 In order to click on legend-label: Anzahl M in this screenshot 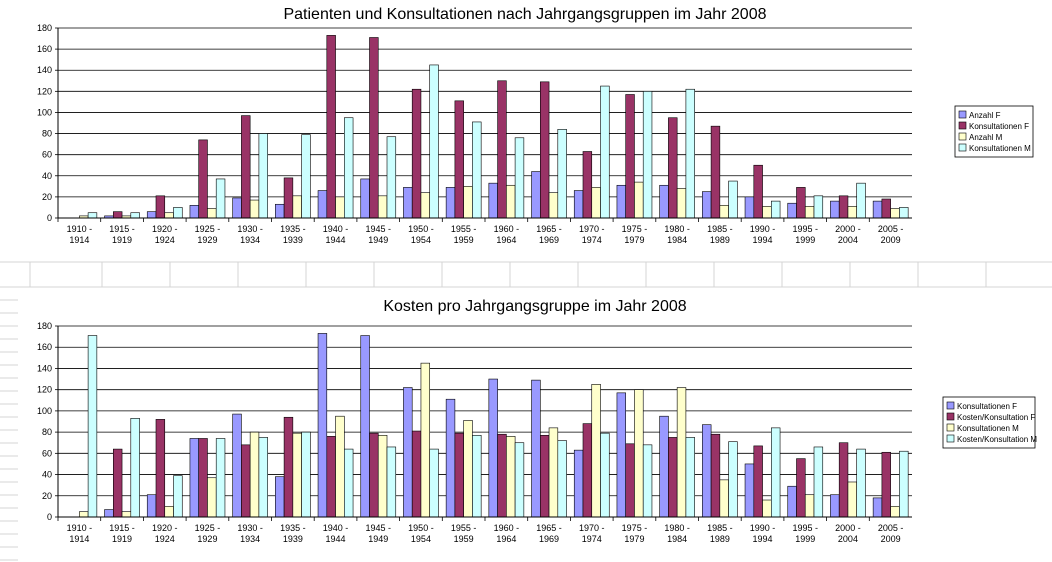, I will do `click(986, 137)`.